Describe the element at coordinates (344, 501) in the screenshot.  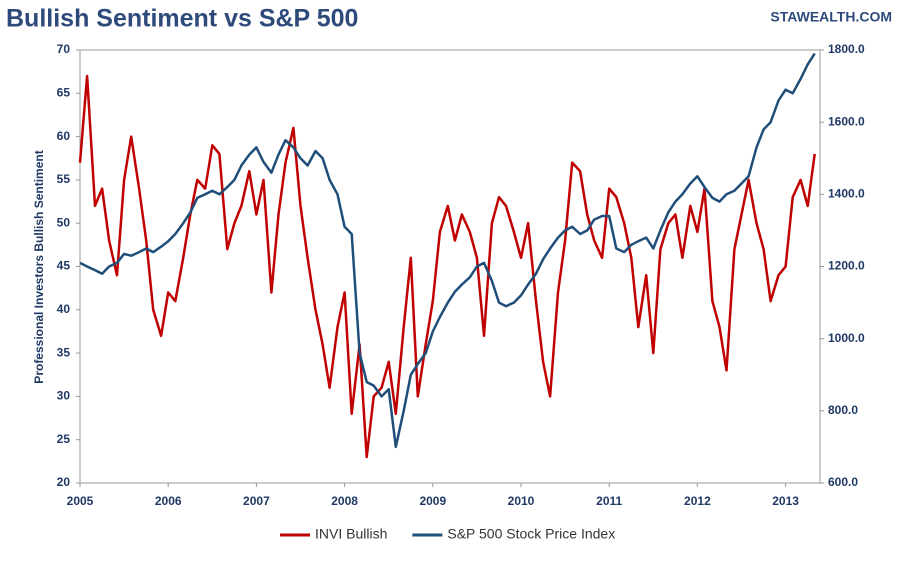
I see `x-tick-label: 2008` at that location.